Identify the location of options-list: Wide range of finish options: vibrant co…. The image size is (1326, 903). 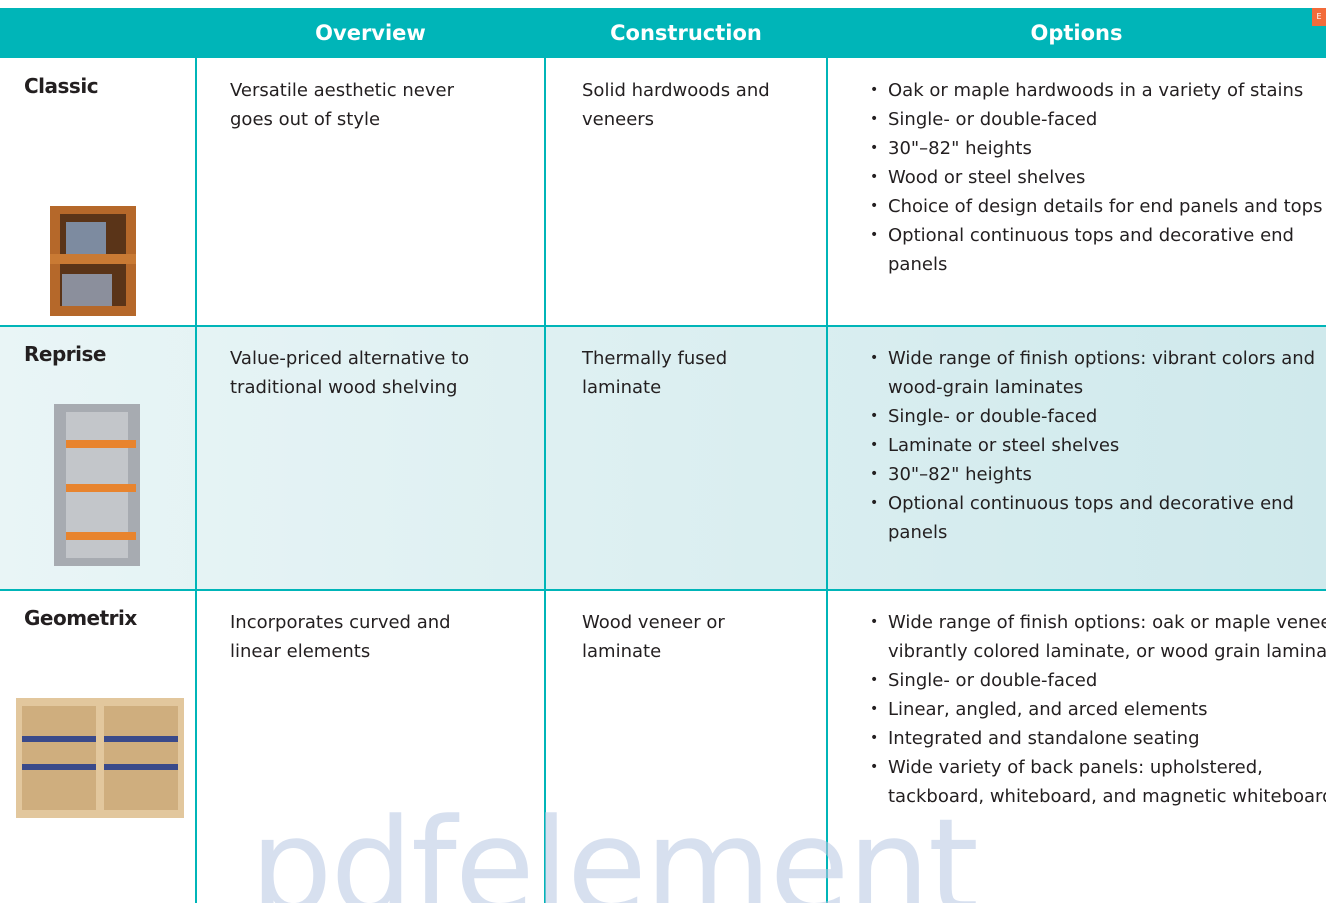
(1089, 445).